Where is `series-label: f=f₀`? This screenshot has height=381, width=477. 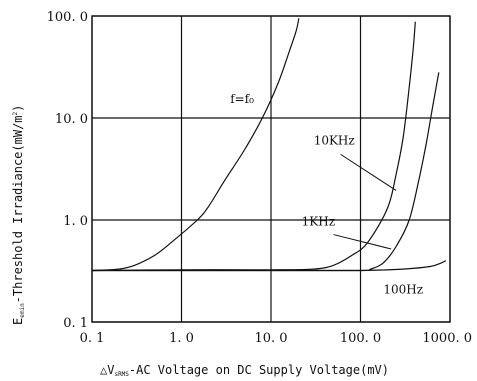 series-label: f=f₀ is located at coordinates (242, 99).